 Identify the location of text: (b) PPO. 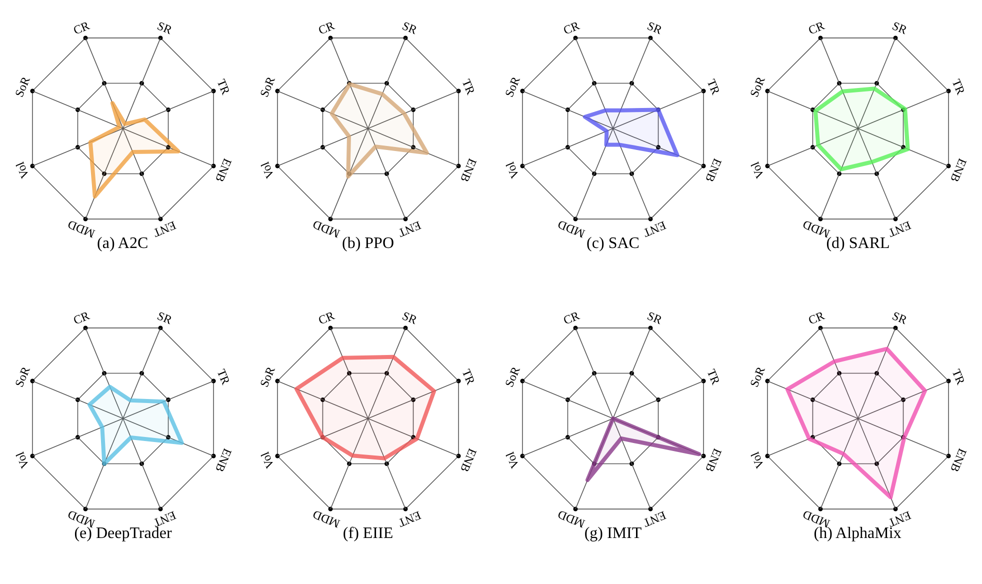
(368, 243).